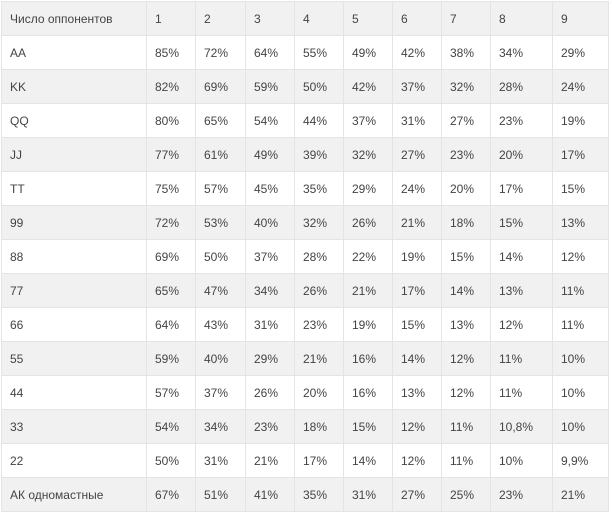  What do you see at coordinates (171, 52) in the screenshot?
I see `equity-cell: 85%` at bounding box center [171, 52].